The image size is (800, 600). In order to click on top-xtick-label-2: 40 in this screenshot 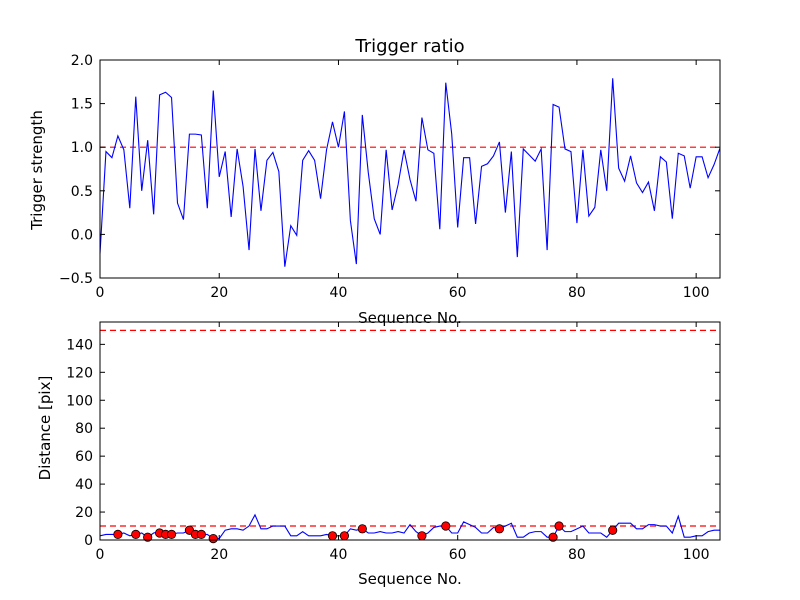, I will do `click(339, 293)`.